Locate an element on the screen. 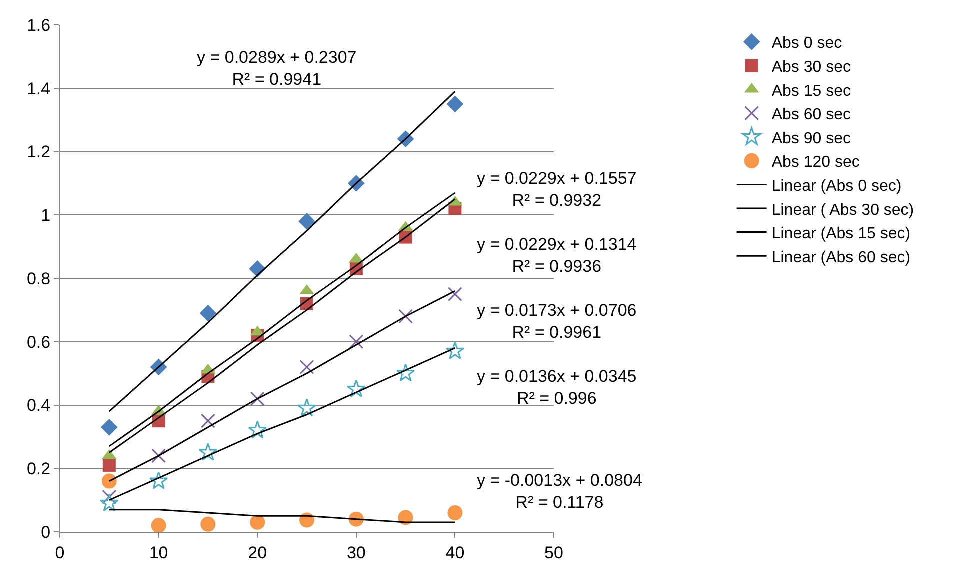 The width and height of the screenshot is (954, 577). legend-label: Linear ( Abs 30 sec) is located at coordinates (843, 210).